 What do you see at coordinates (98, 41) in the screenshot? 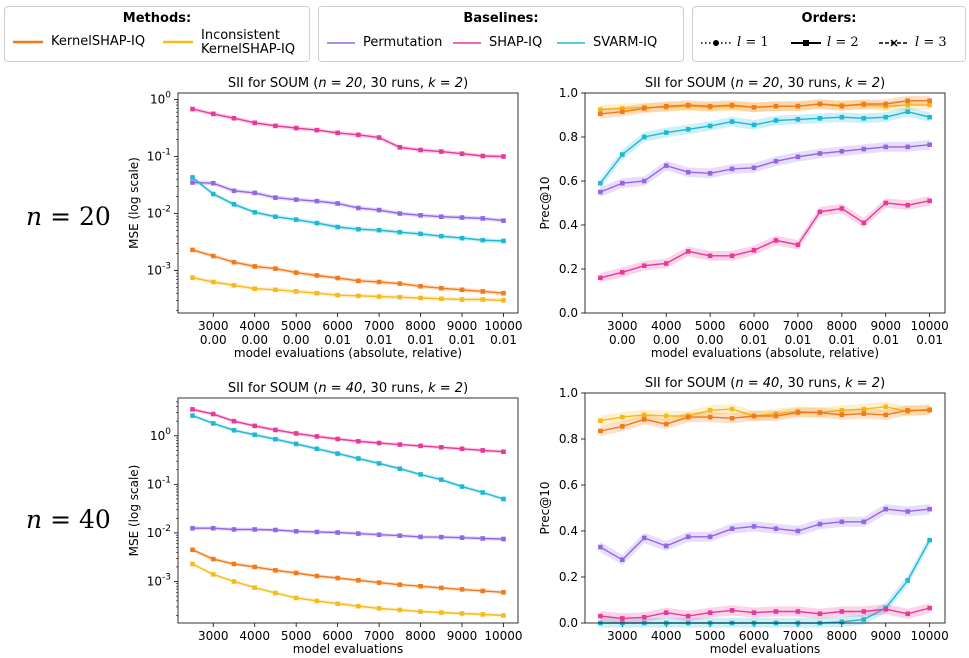
I see `legend-label-kernelshap-iq: KernelSHAP-IQ` at bounding box center [98, 41].